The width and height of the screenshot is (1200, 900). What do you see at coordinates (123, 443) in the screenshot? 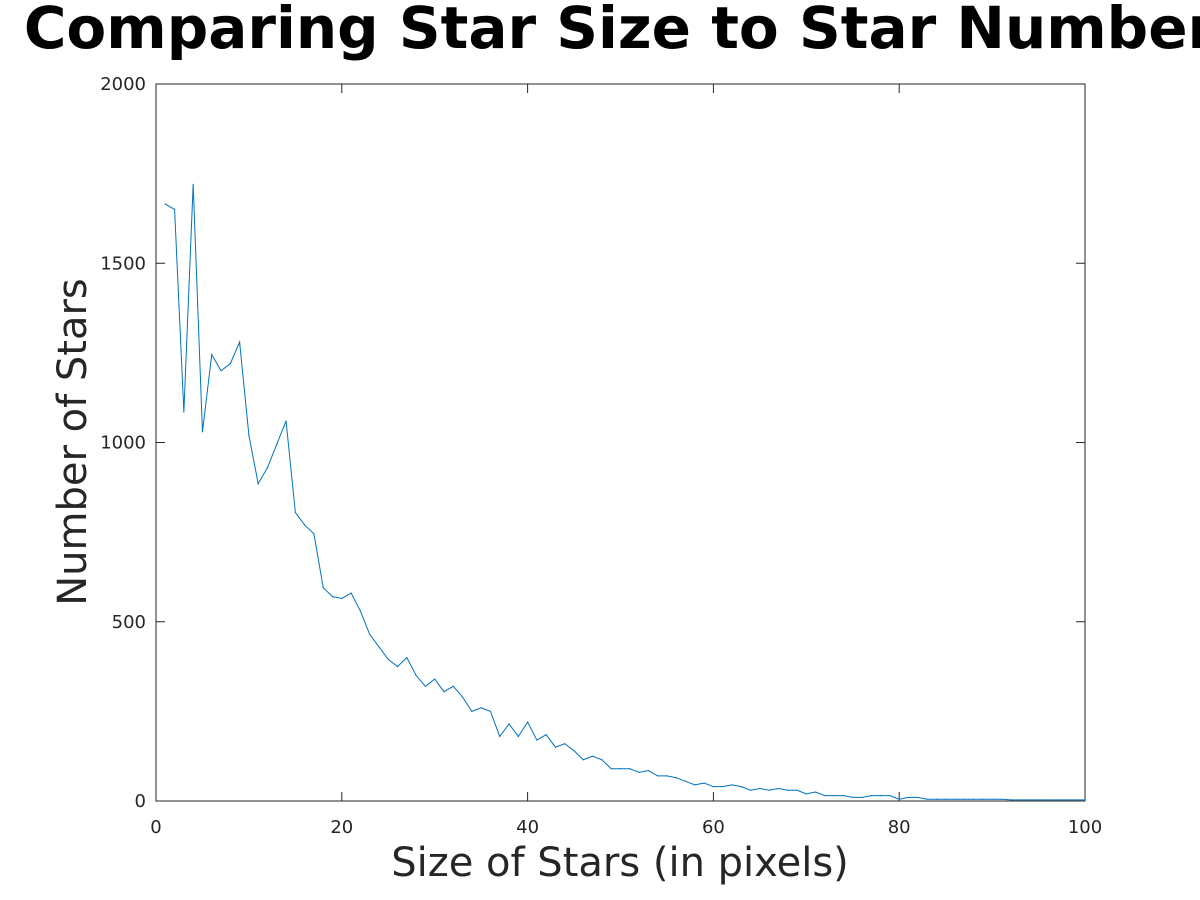
I see `y-tick-label: 1000` at bounding box center [123, 443].